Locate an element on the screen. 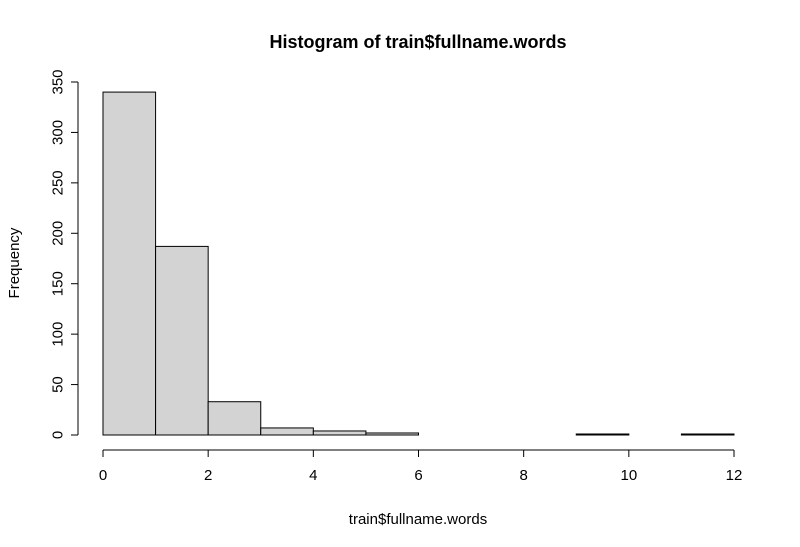 Image resolution: width=800 pixels, height=547 pixels. y-tick-label: 50 is located at coordinates (58, 384).